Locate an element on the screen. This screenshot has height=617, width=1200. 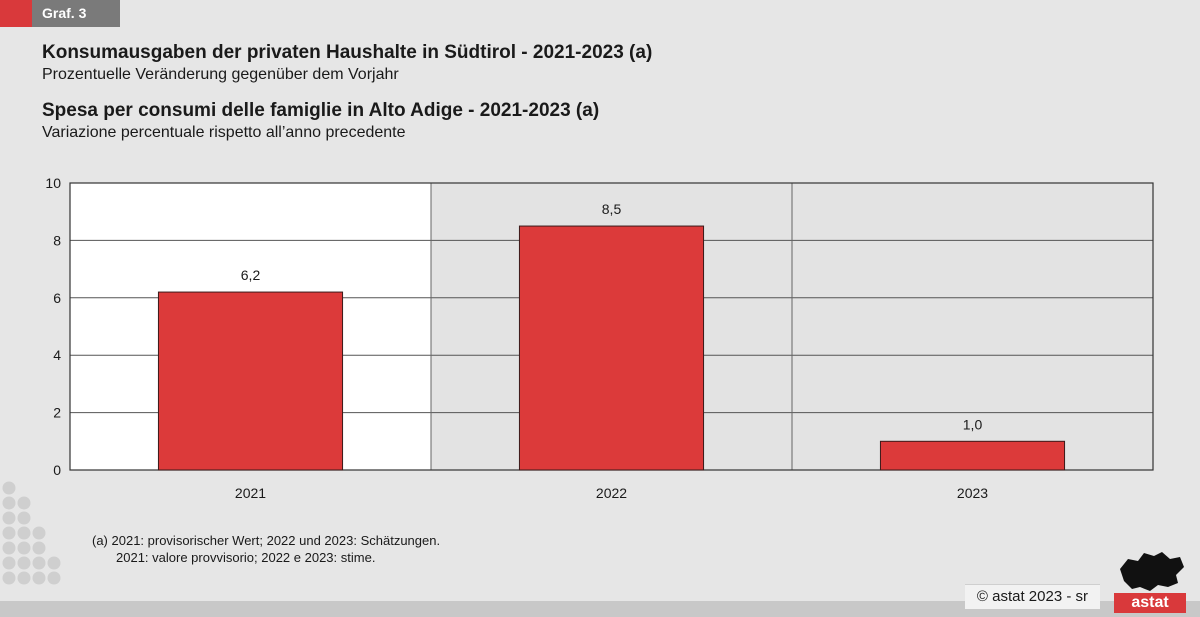
bar-2021 is located at coordinates (250, 381).